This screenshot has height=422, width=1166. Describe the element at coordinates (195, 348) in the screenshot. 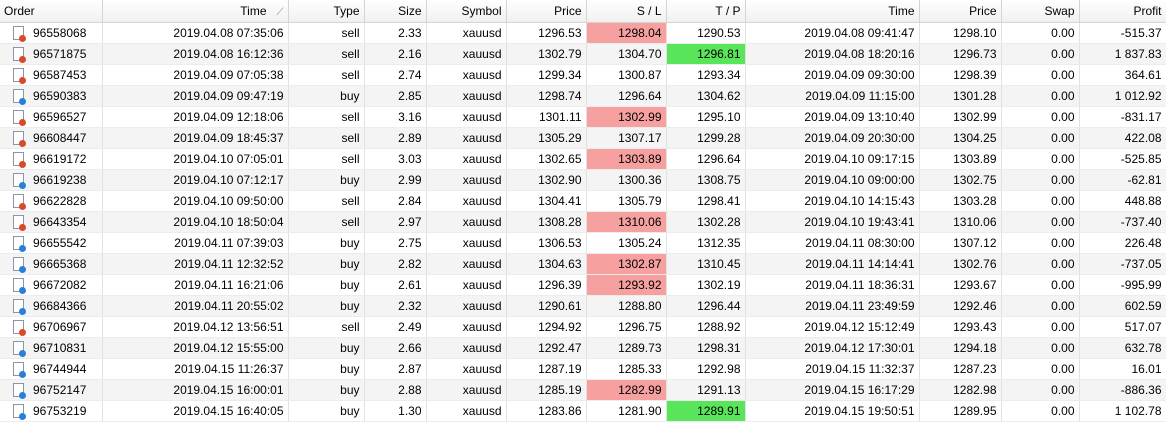

I see `cell-time: 2019.04.12 15:55:00` at that location.